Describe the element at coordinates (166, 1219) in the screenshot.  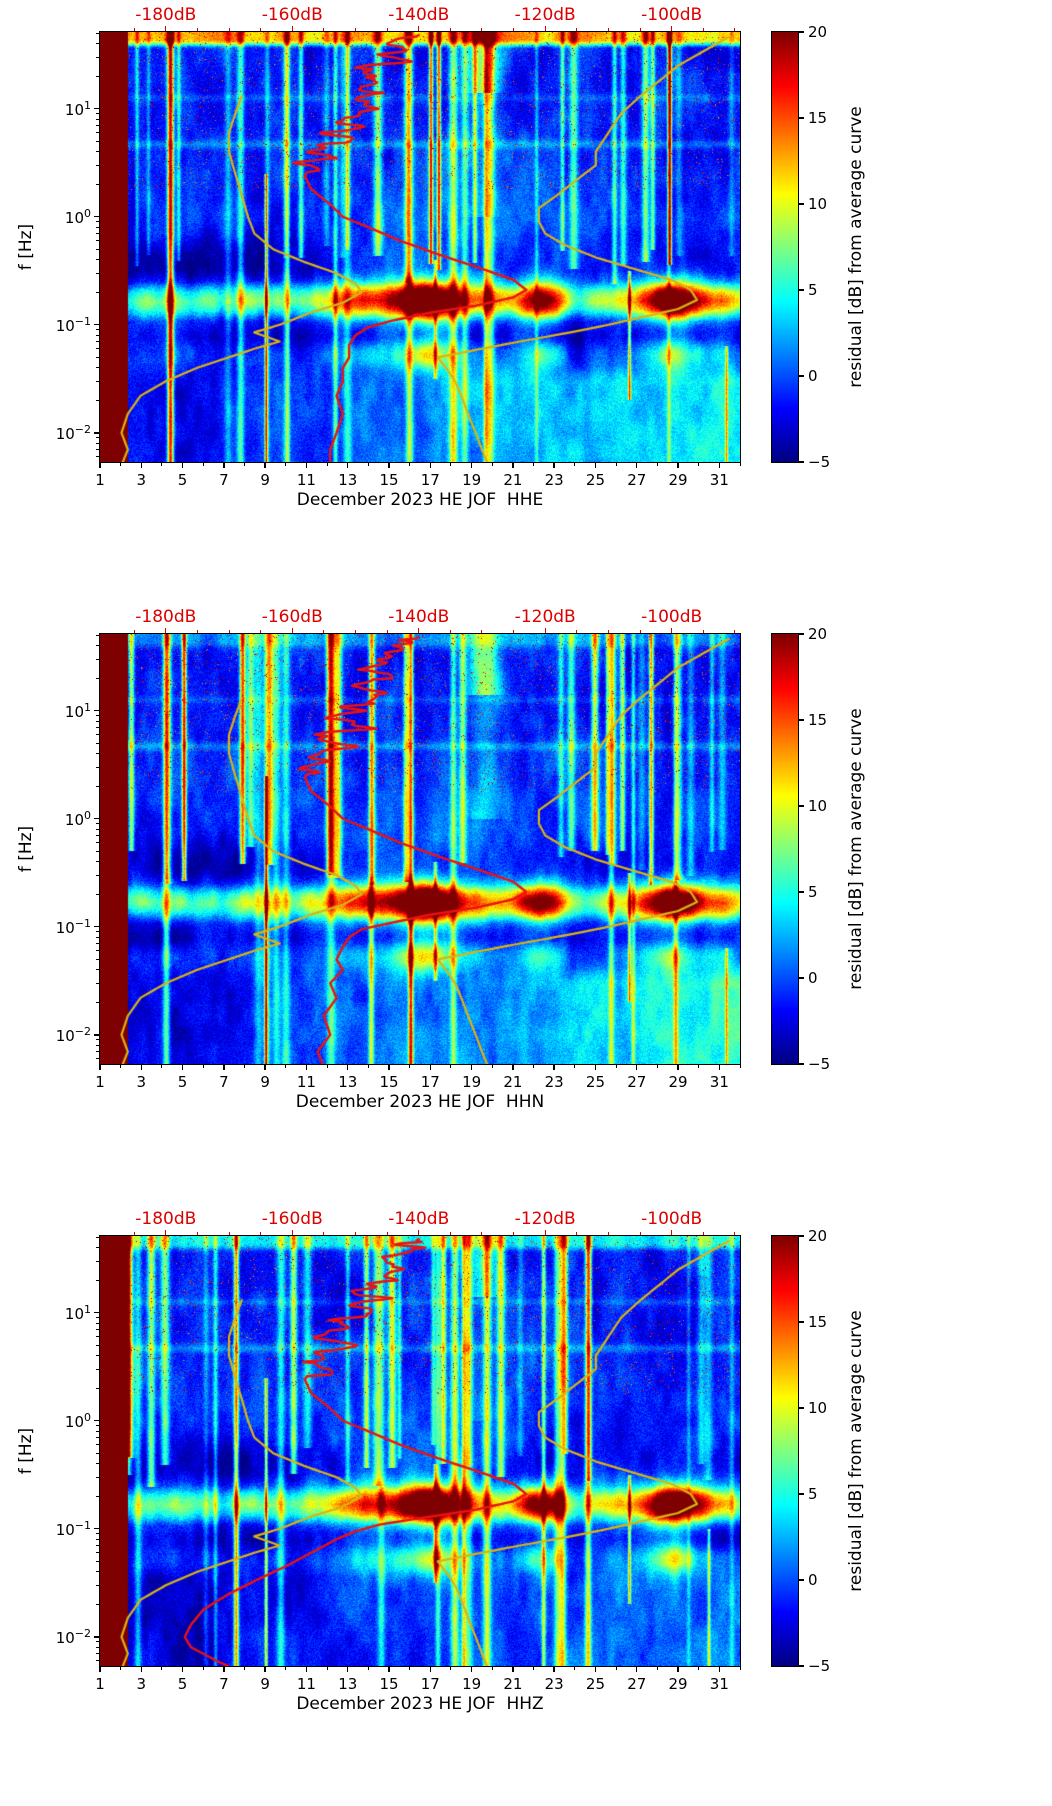
I see `top-axis-label: -180dB` at that location.